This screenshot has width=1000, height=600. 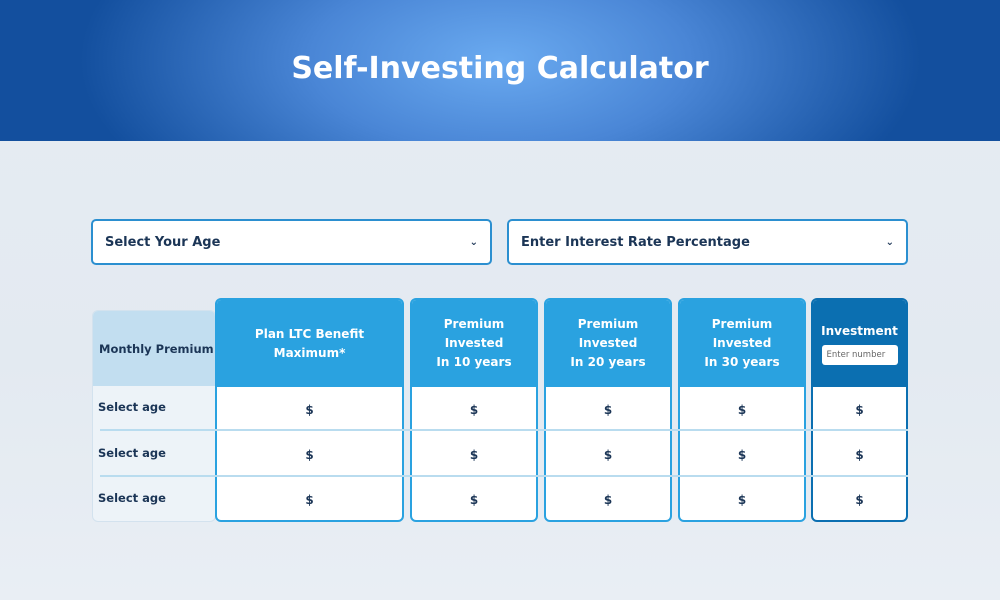 What do you see at coordinates (309, 343) in the screenshot?
I see `column-header: Plan LTC Benefit Maximum*` at bounding box center [309, 343].